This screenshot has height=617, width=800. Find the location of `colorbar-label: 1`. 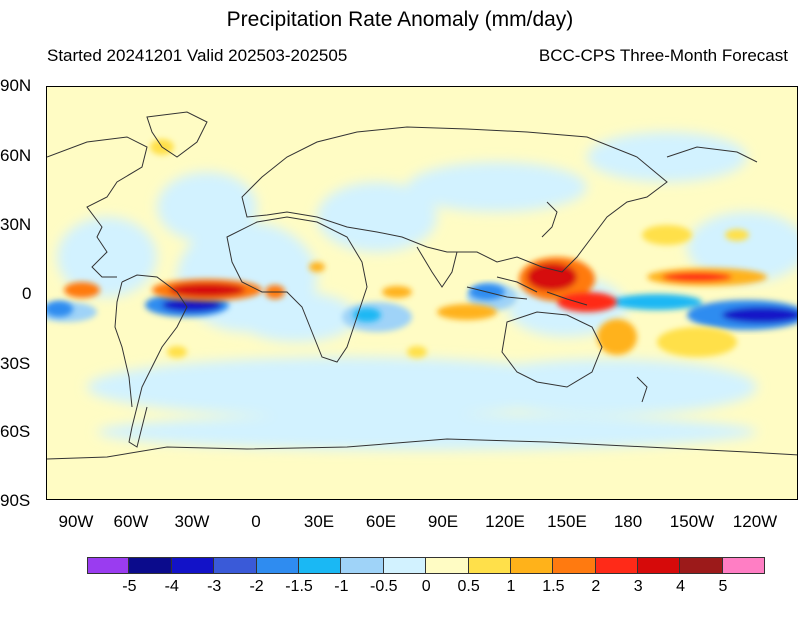

colorbar-label: 1 is located at coordinates (511, 586).